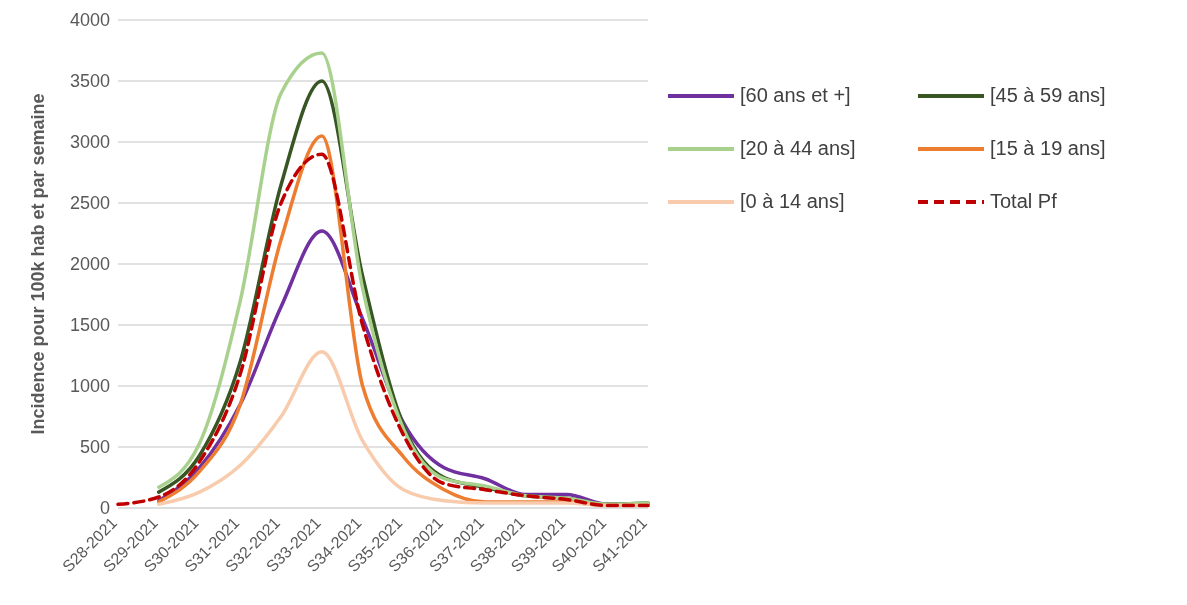 Image resolution: width=1187 pixels, height=605 pixels. I want to click on y-tick-label: 1000, so click(89, 386).